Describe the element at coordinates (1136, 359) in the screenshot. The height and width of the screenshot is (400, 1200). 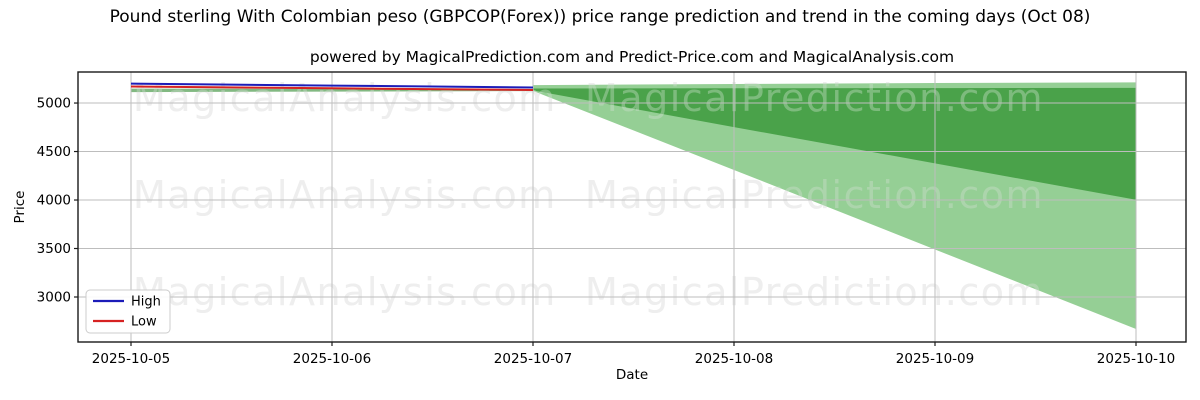
I see `svg-text: 2025-10-10` at that location.